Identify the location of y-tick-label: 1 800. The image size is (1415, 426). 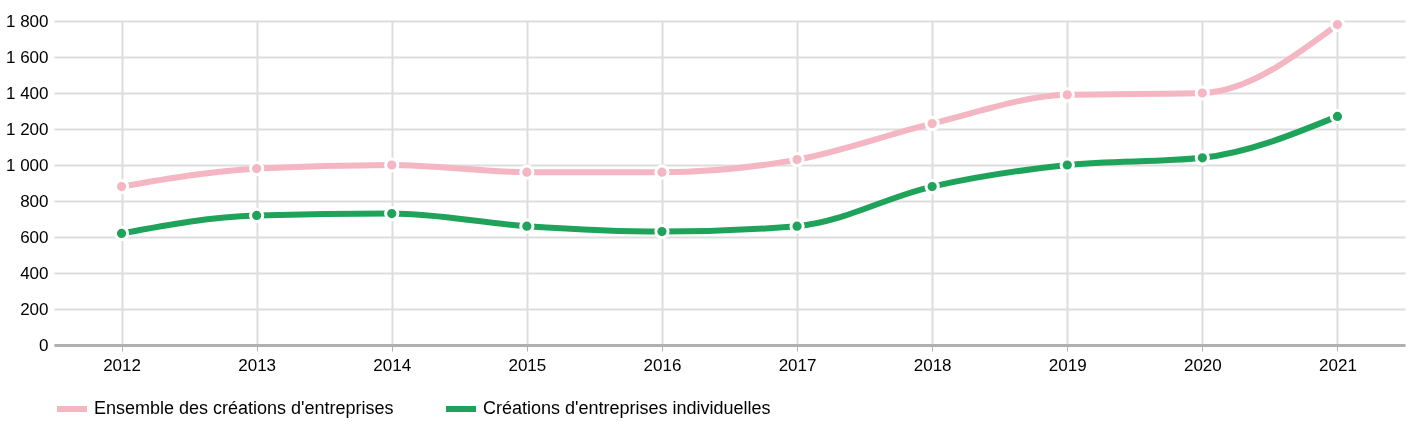
(27, 21).